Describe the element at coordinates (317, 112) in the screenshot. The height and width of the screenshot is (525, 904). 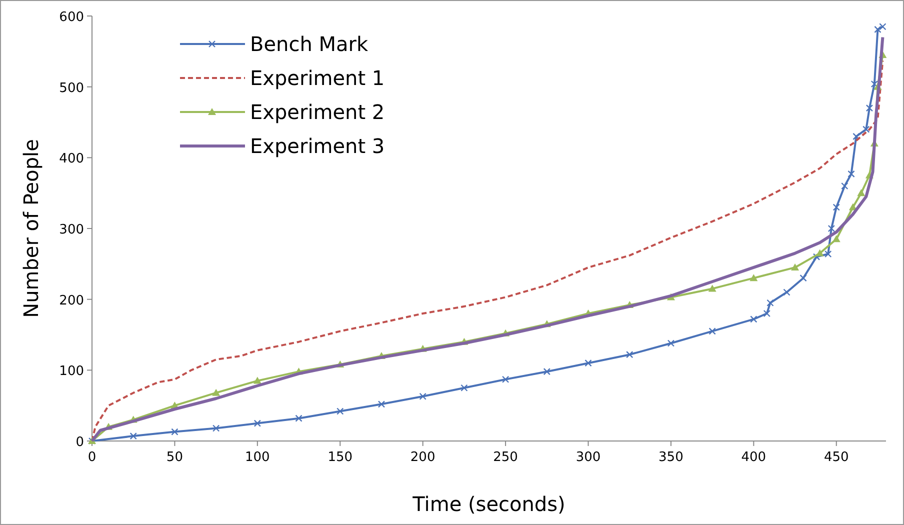
I see `legend-label: Experiment 2` at that location.